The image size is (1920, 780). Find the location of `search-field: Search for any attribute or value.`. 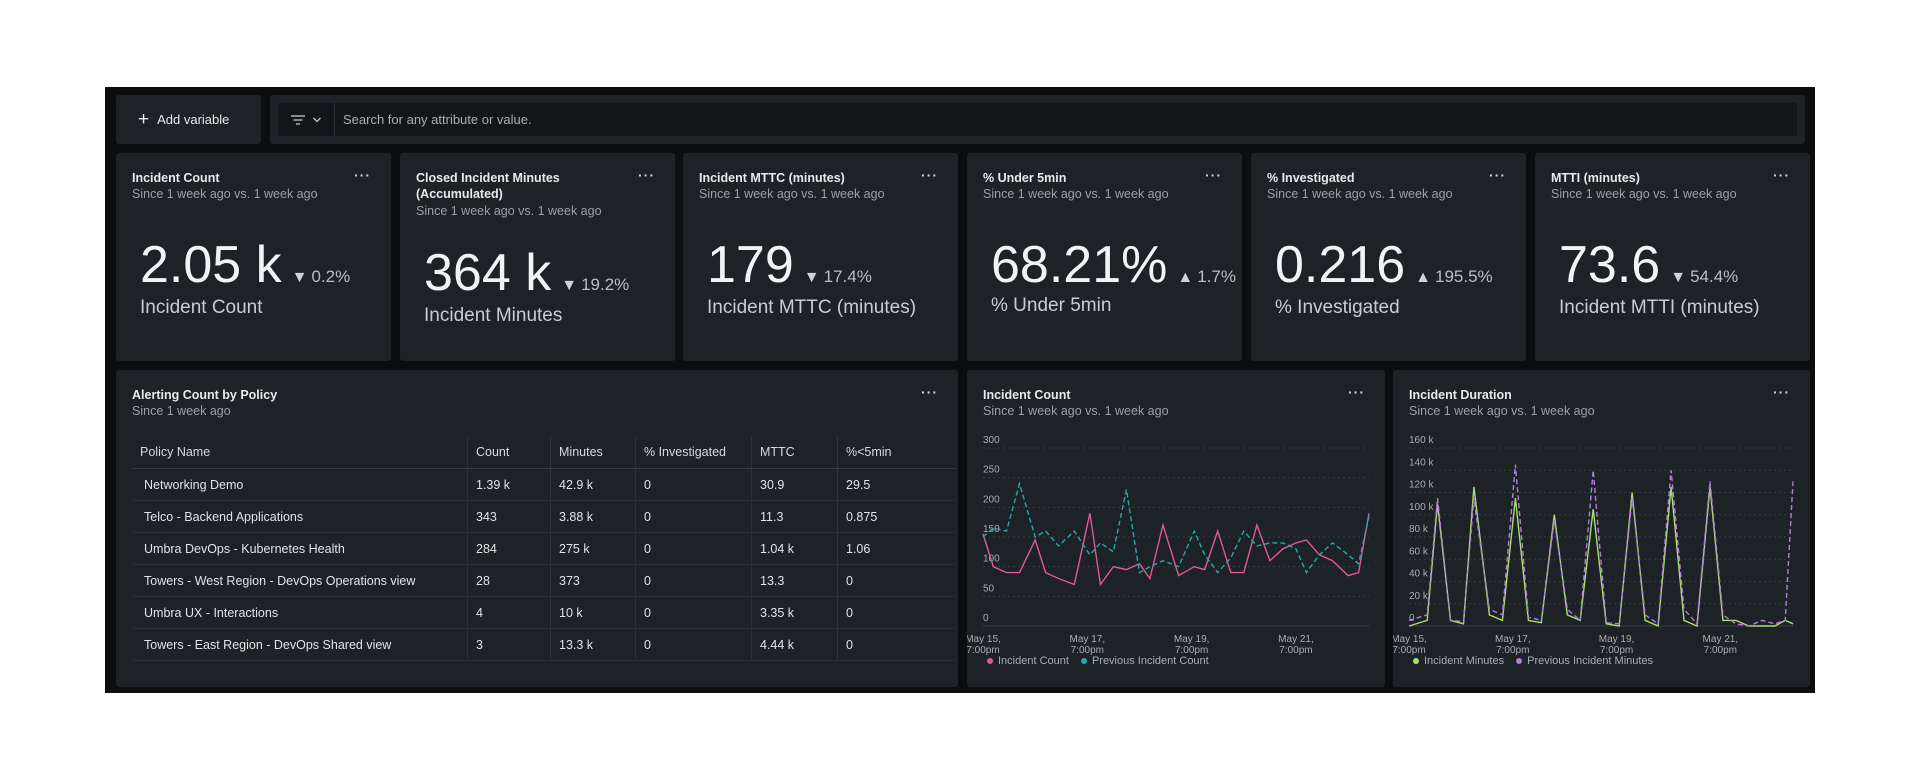

search-field: Search for any attribute or value. is located at coordinates (1037, 119).